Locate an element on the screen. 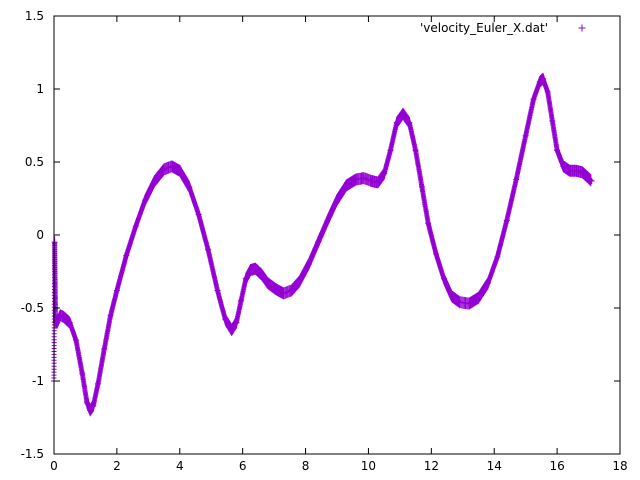  x-tick-label: 8 is located at coordinates (306, 466).